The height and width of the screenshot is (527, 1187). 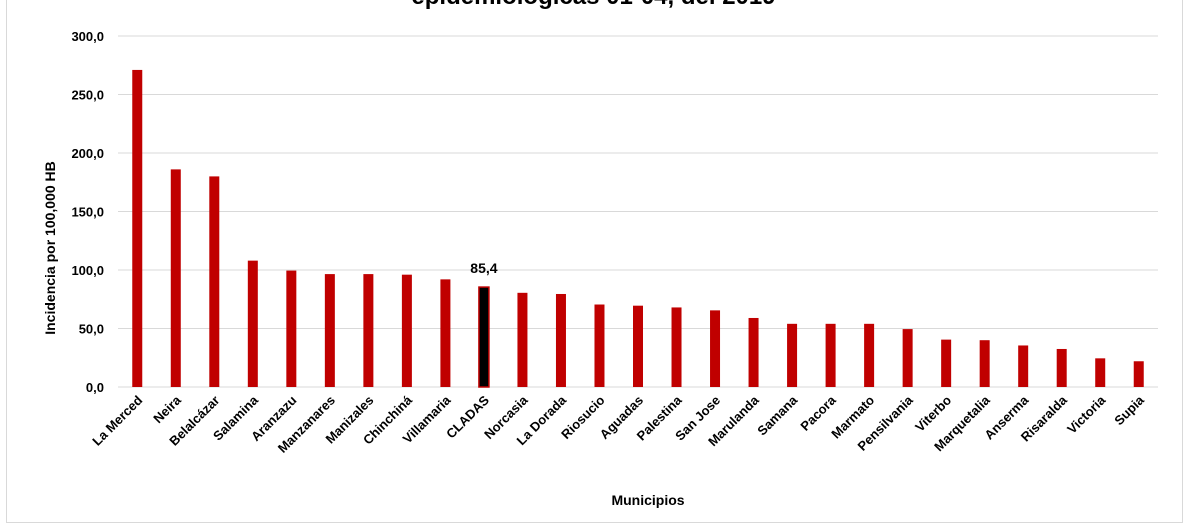 I want to click on bar-aguadas, so click(x=638, y=346).